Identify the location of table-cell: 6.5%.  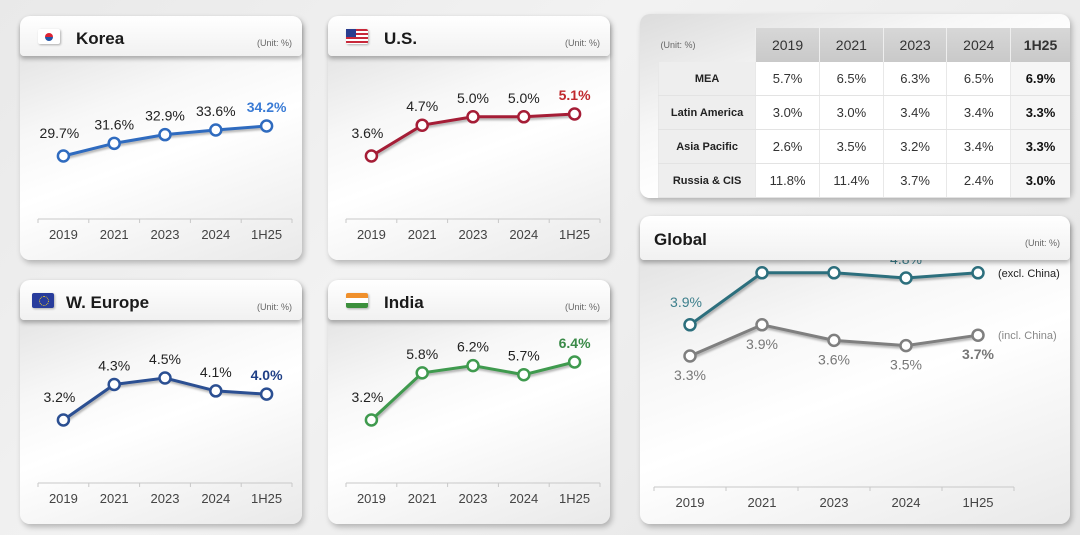
(851, 79).